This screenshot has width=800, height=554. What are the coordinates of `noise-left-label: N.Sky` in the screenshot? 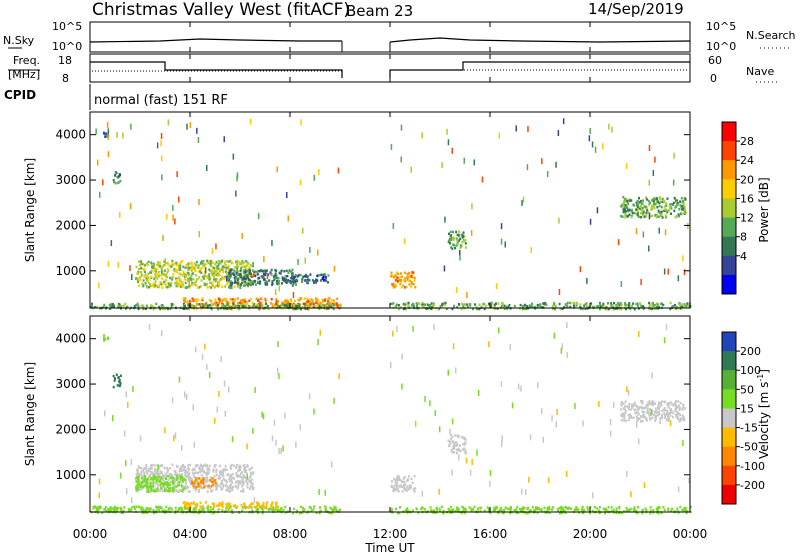 It's located at (19, 40).